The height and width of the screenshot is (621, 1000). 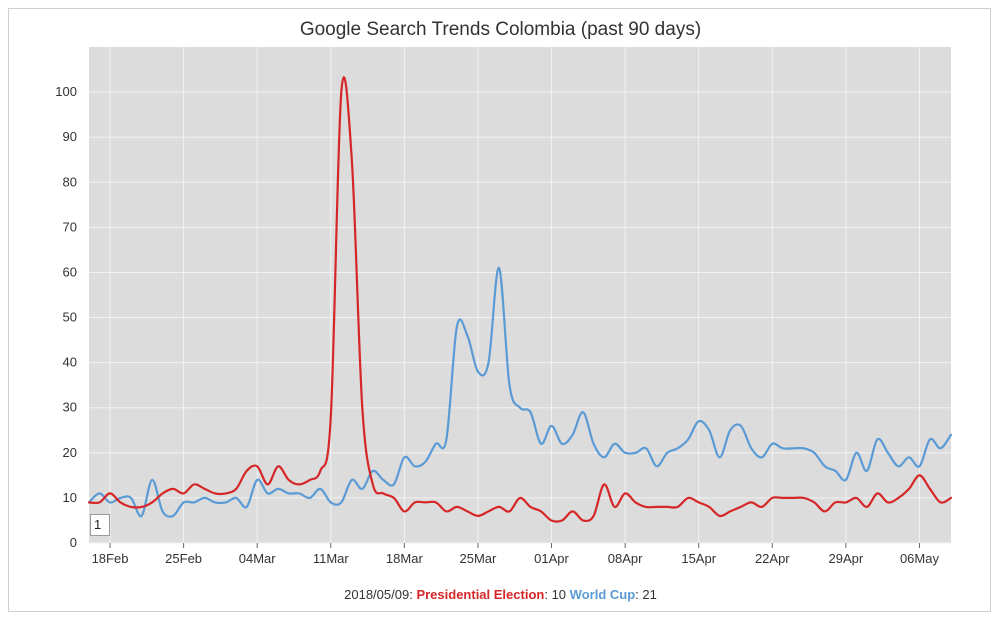 I want to click on x-tick-label: 04Mar, so click(x=258, y=558).